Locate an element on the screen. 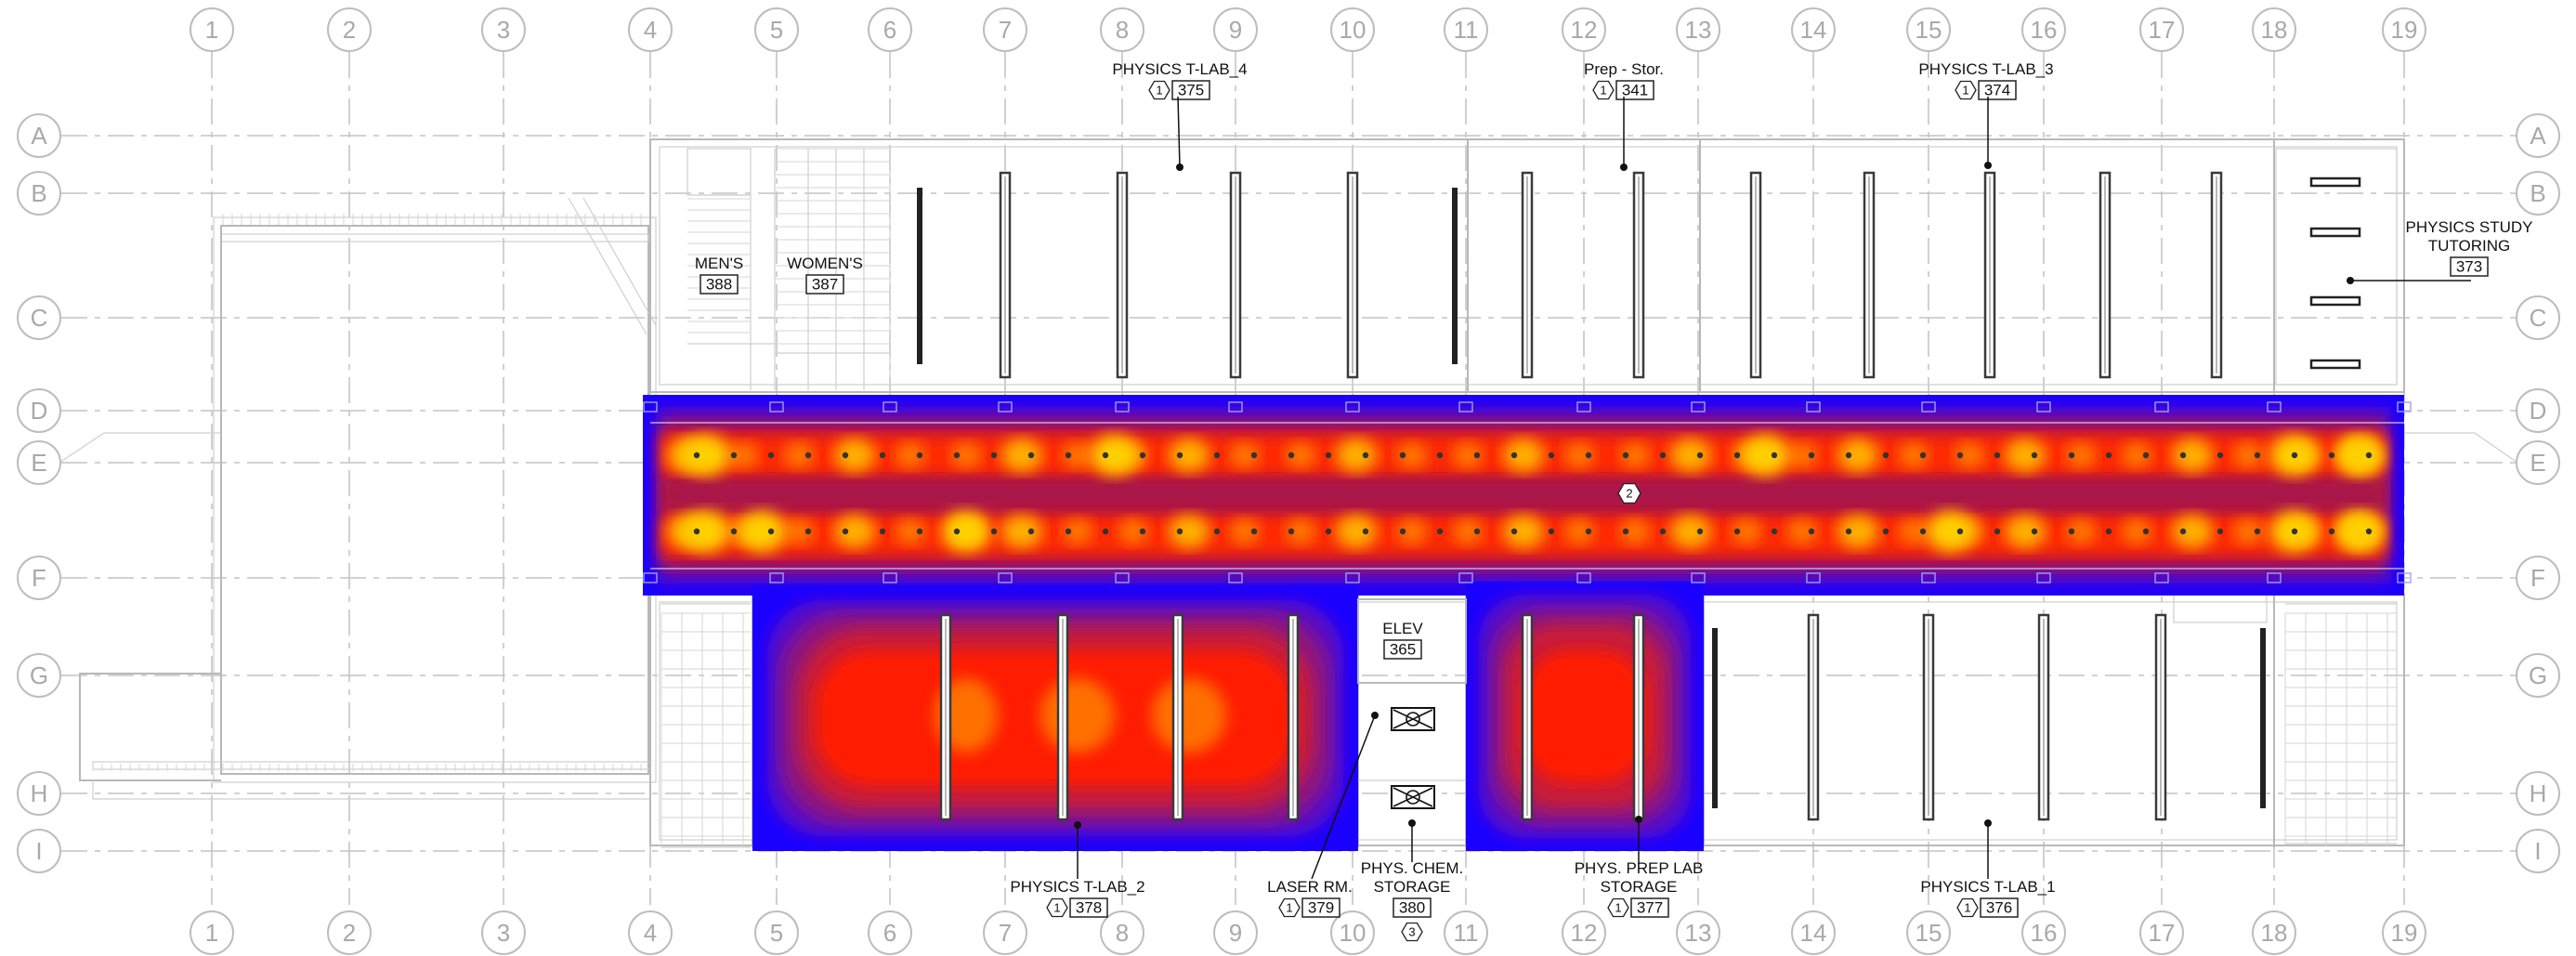 This screenshot has height=956, width=2576. grid-bubble-label: C is located at coordinates (2538, 318).